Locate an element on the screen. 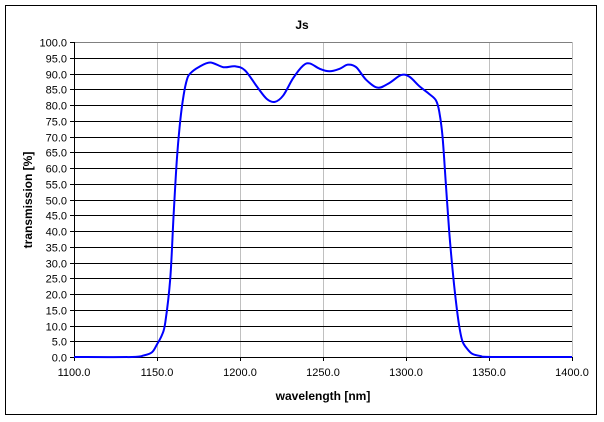  x-tick-label: 1200.0 is located at coordinates (240, 373).